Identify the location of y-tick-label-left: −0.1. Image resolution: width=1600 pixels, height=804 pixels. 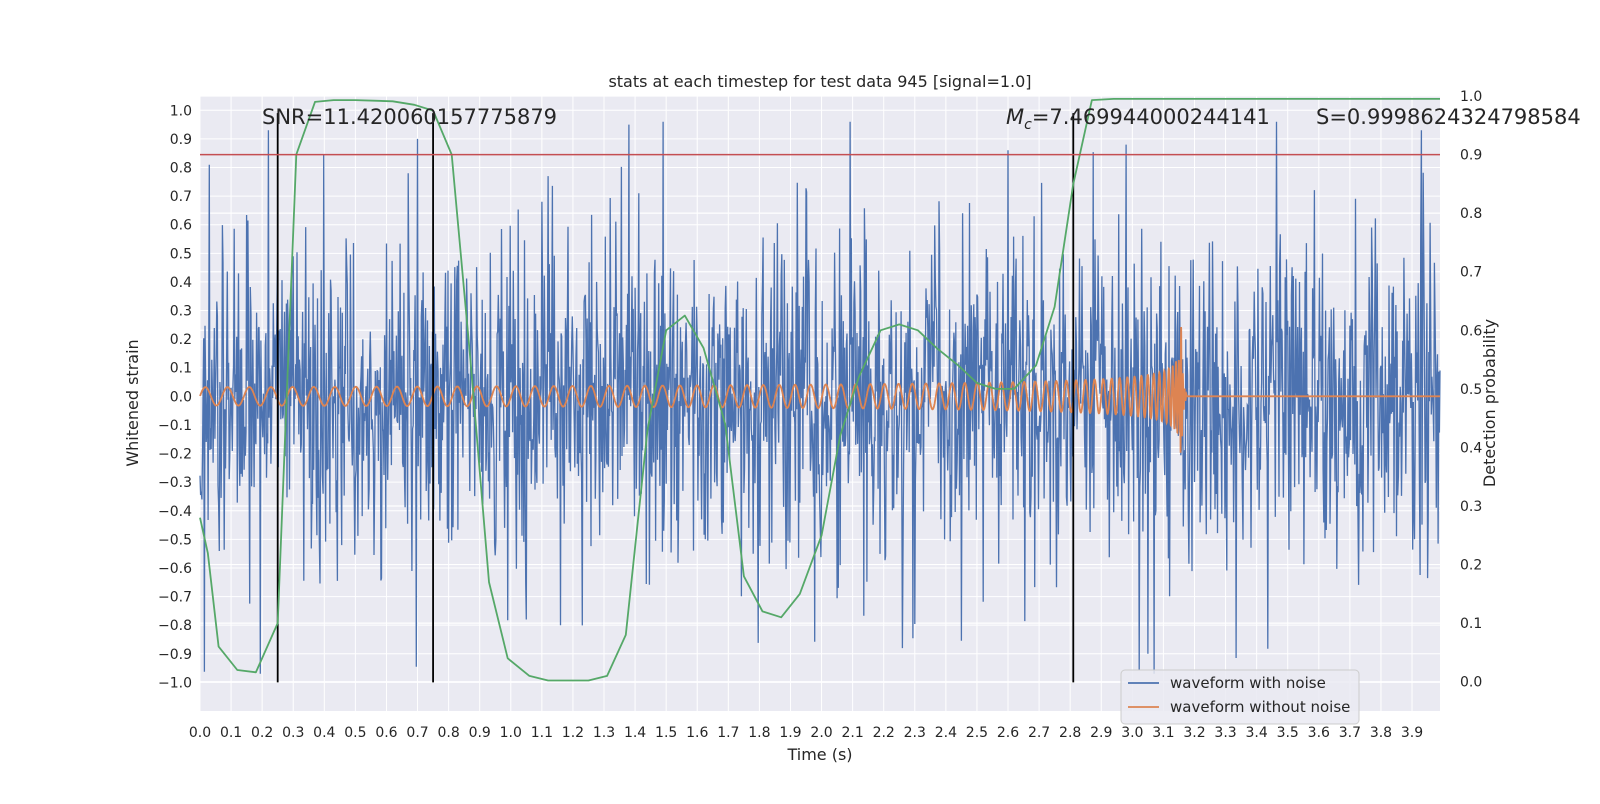
(175, 426).